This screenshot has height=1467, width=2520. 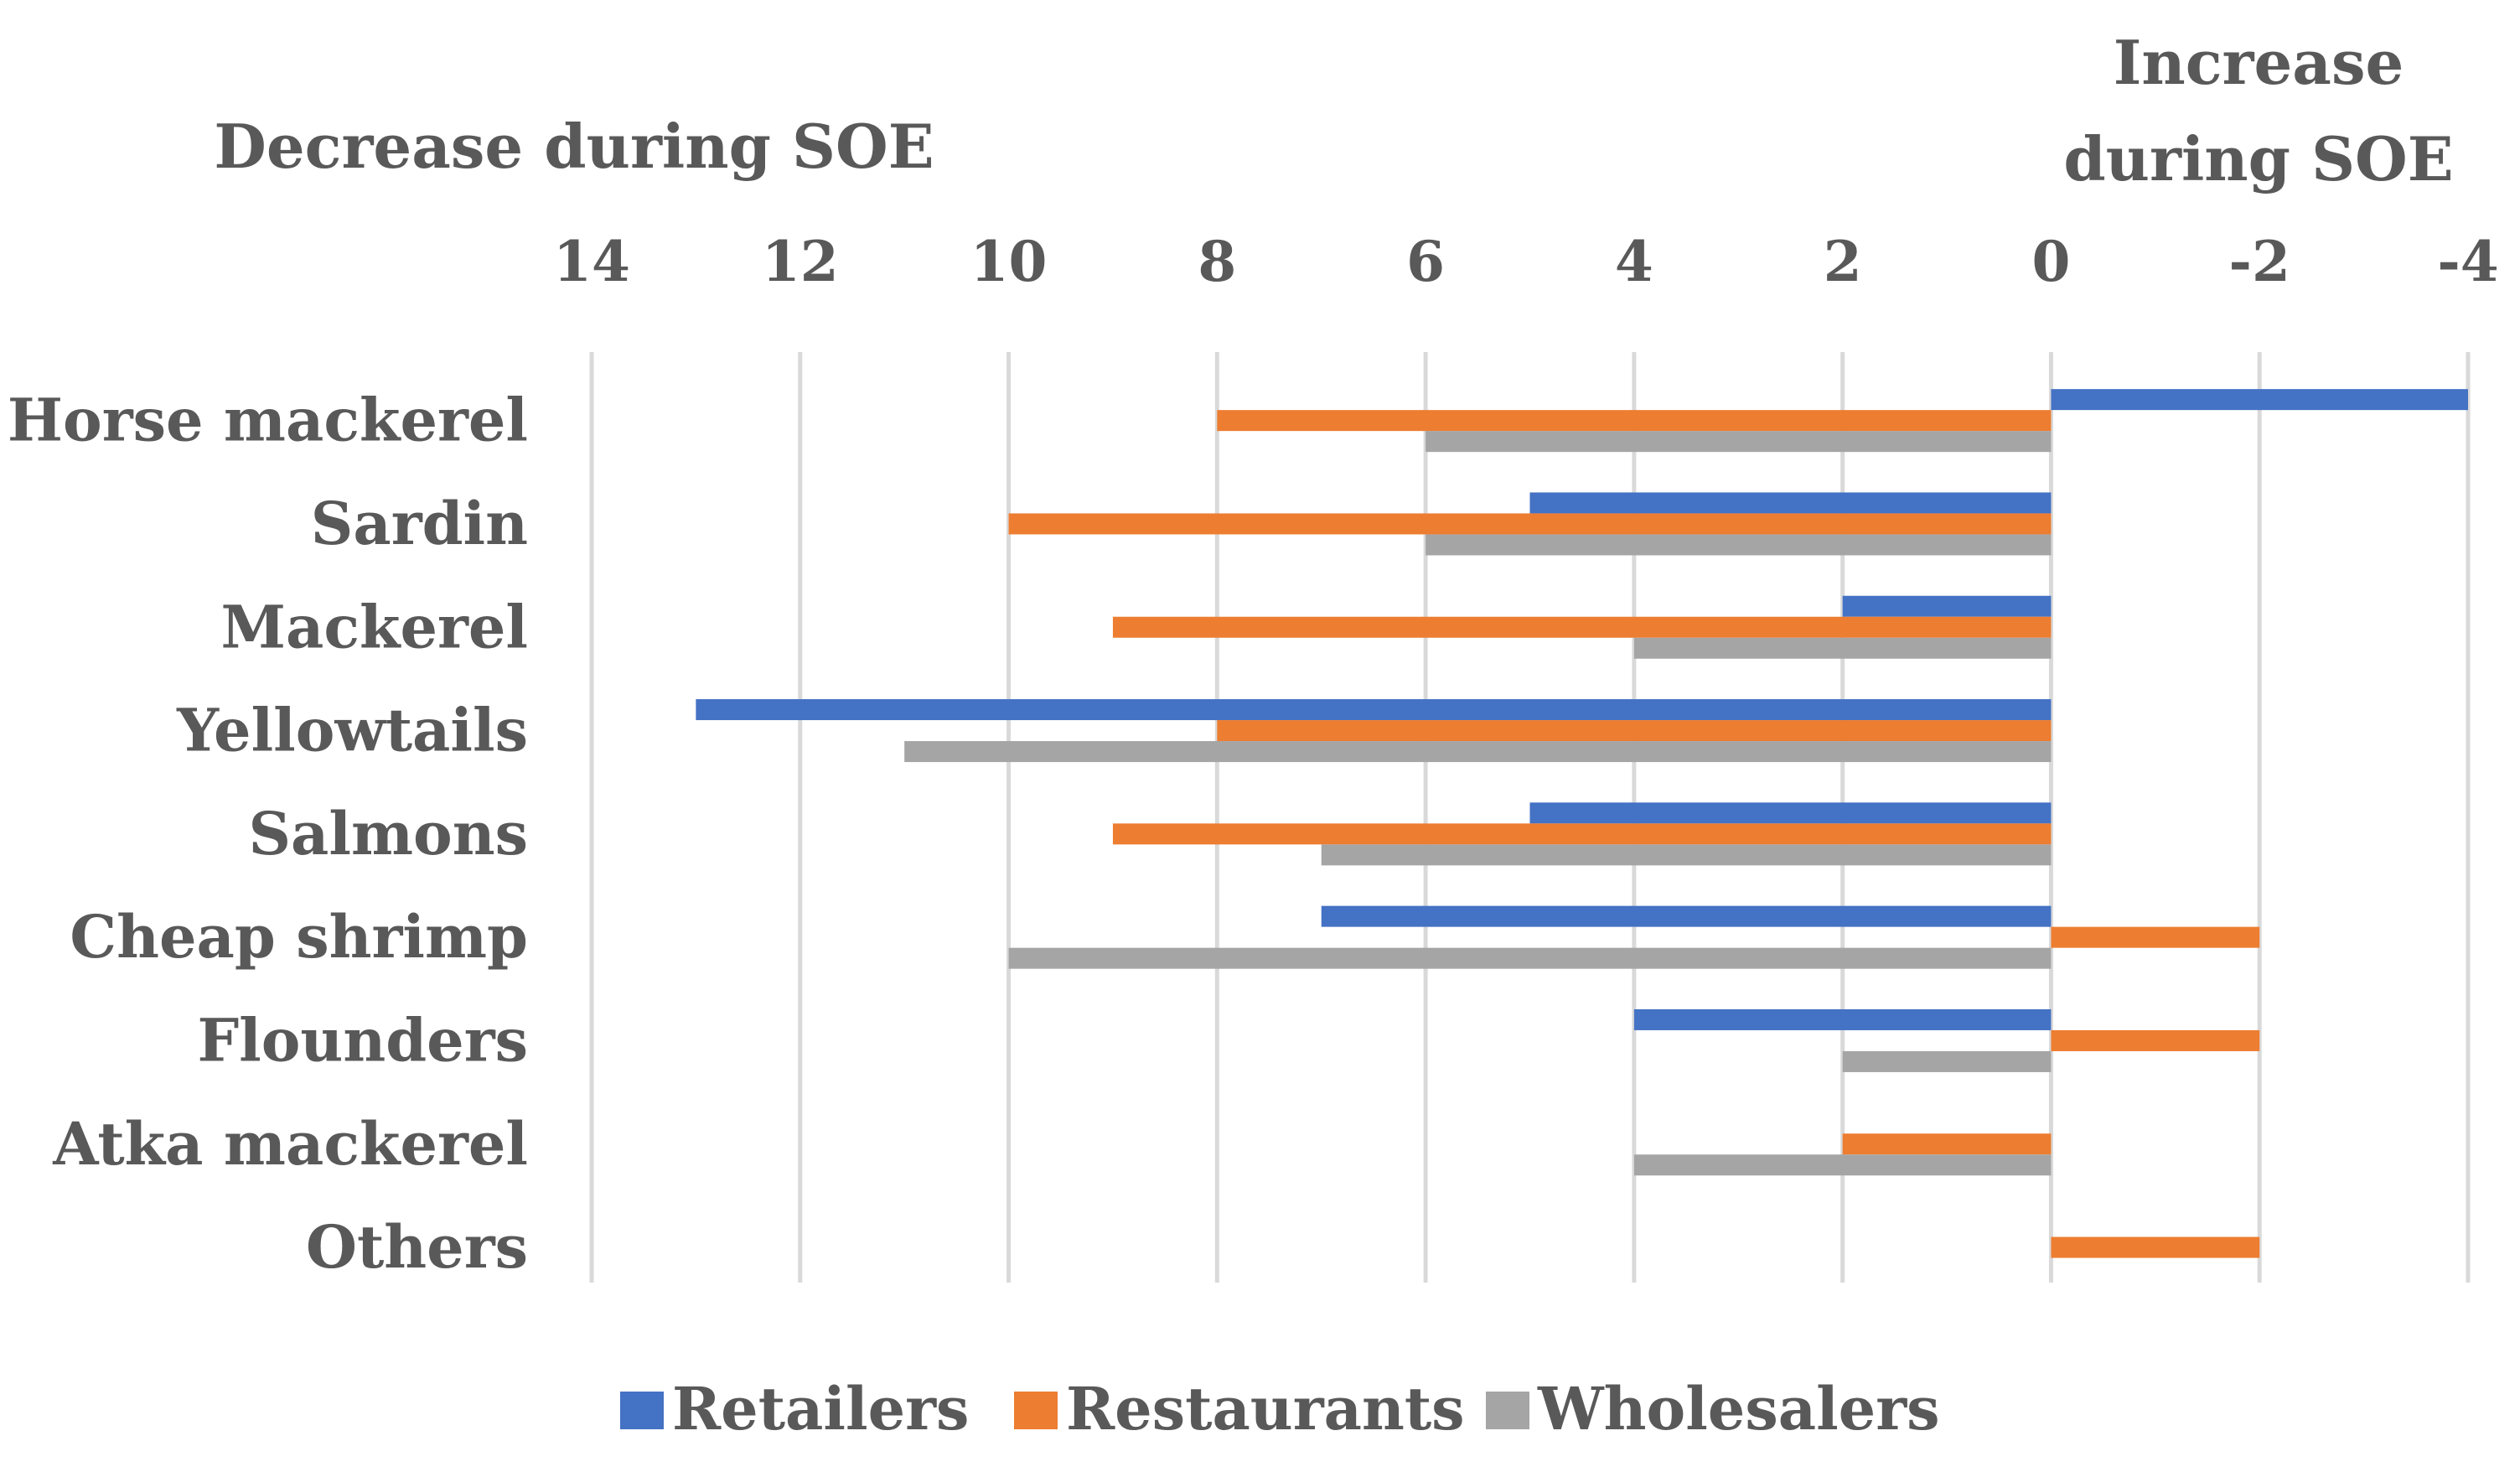 I want to click on legend-label-restaurants: Restaurants, so click(x=1265, y=1409).